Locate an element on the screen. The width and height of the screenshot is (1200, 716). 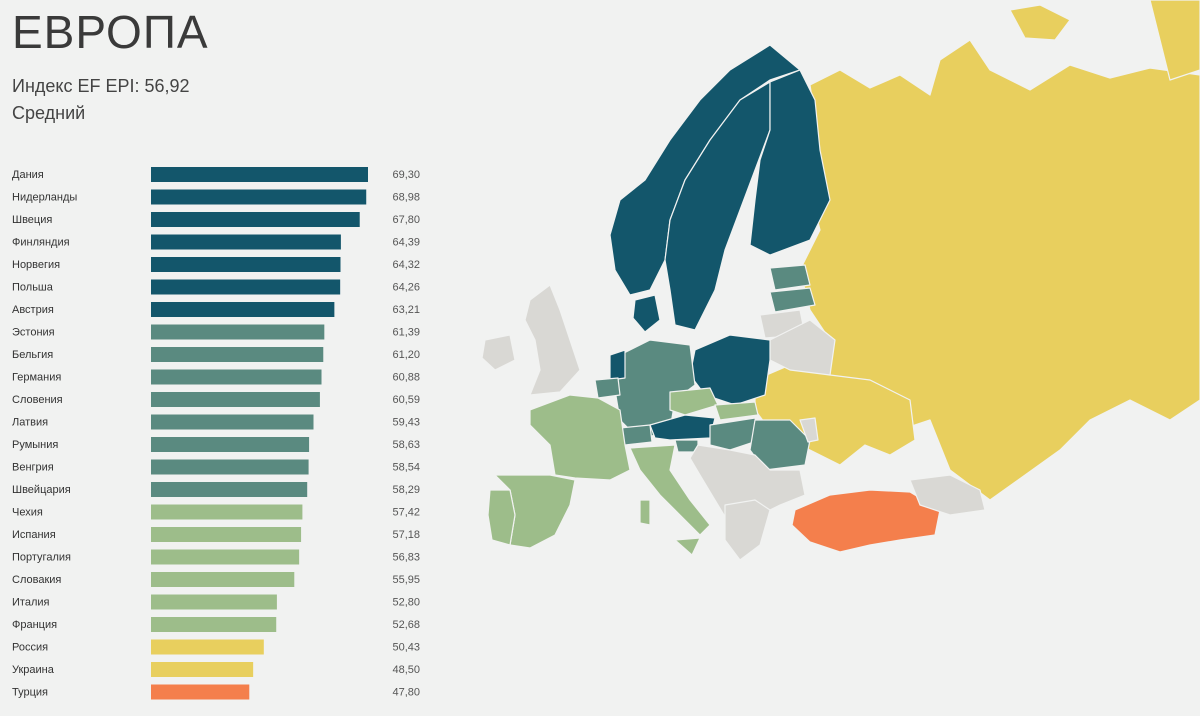
map-belgium is located at coordinates (607, 388).